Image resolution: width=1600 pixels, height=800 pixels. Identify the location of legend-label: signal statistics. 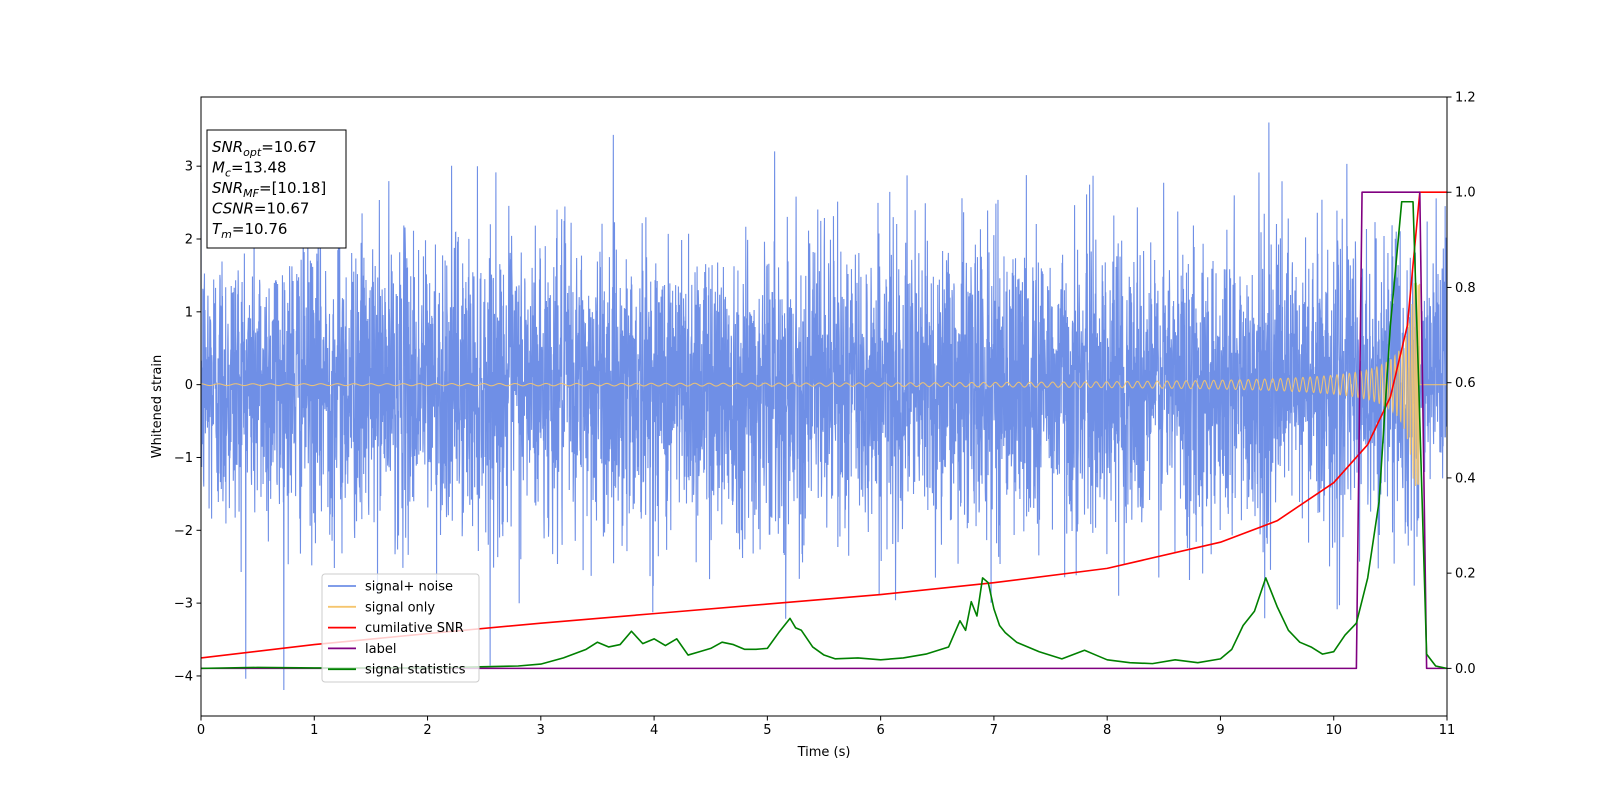
(415, 670).